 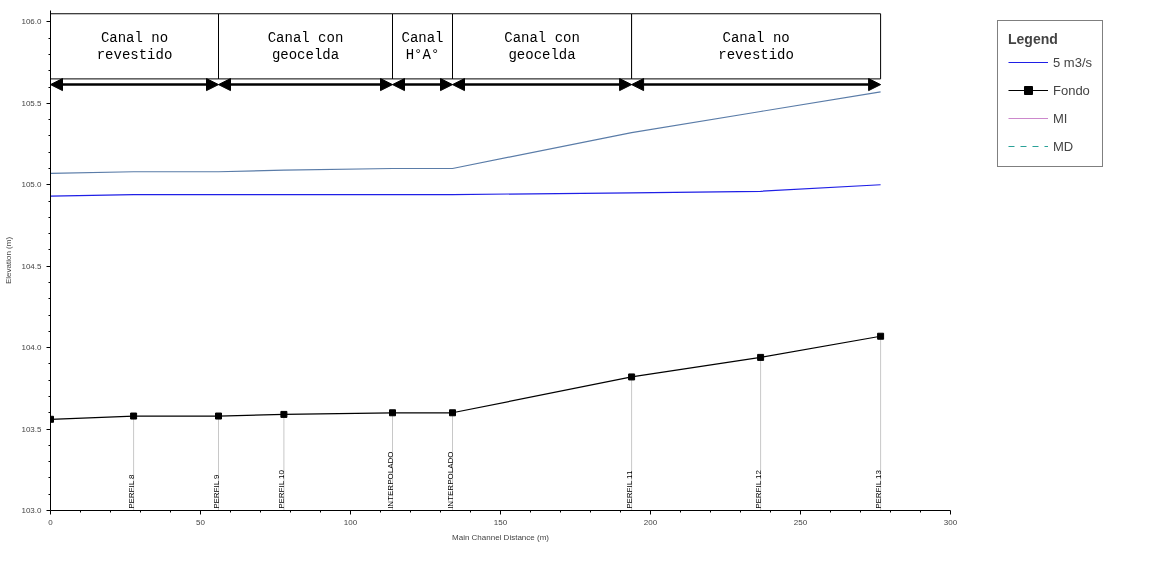 I want to click on y-tick-label: 103.5, so click(x=32, y=429).